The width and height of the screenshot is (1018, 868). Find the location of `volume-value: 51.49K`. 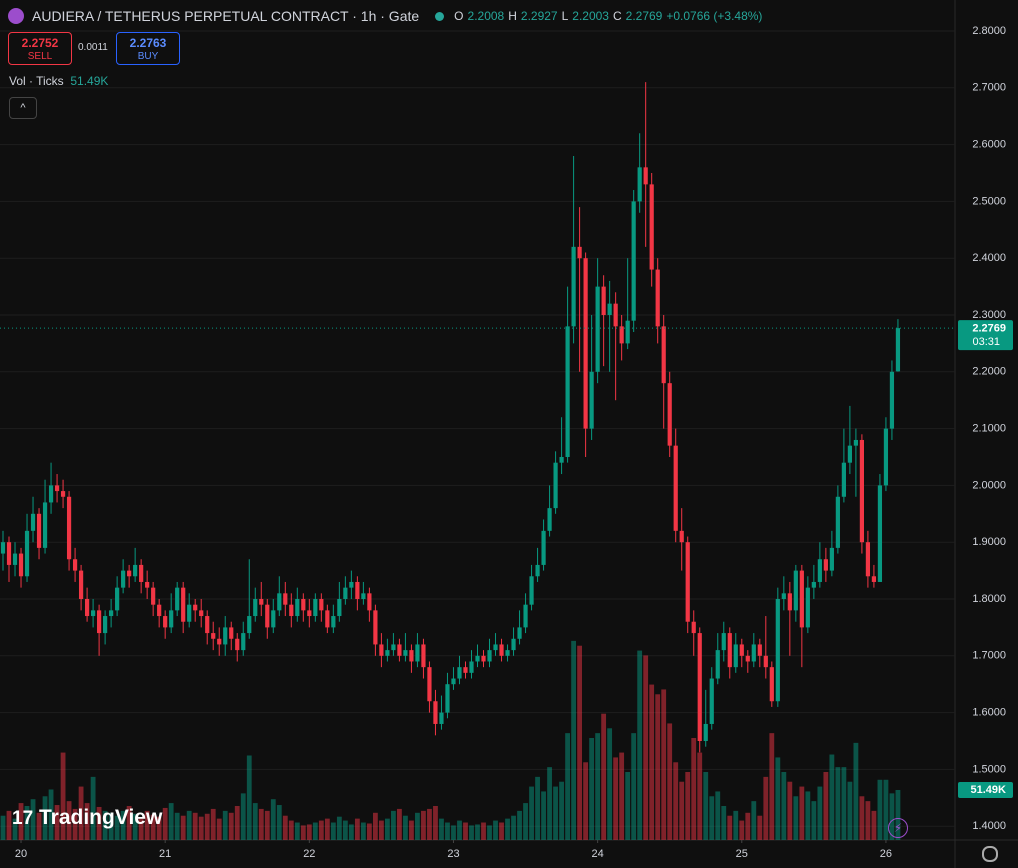

volume-value: 51.49K is located at coordinates (89, 81).